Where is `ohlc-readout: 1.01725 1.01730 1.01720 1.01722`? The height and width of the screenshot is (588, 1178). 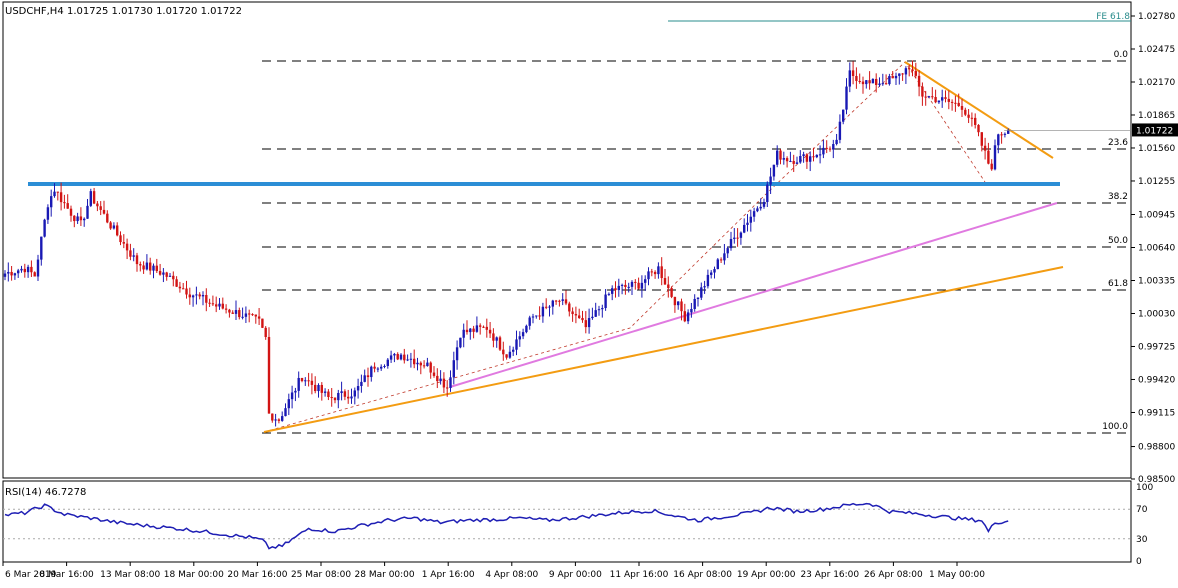 ohlc-readout: 1.01725 1.01730 1.01720 1.01722 is located at coordinates (154, 11).